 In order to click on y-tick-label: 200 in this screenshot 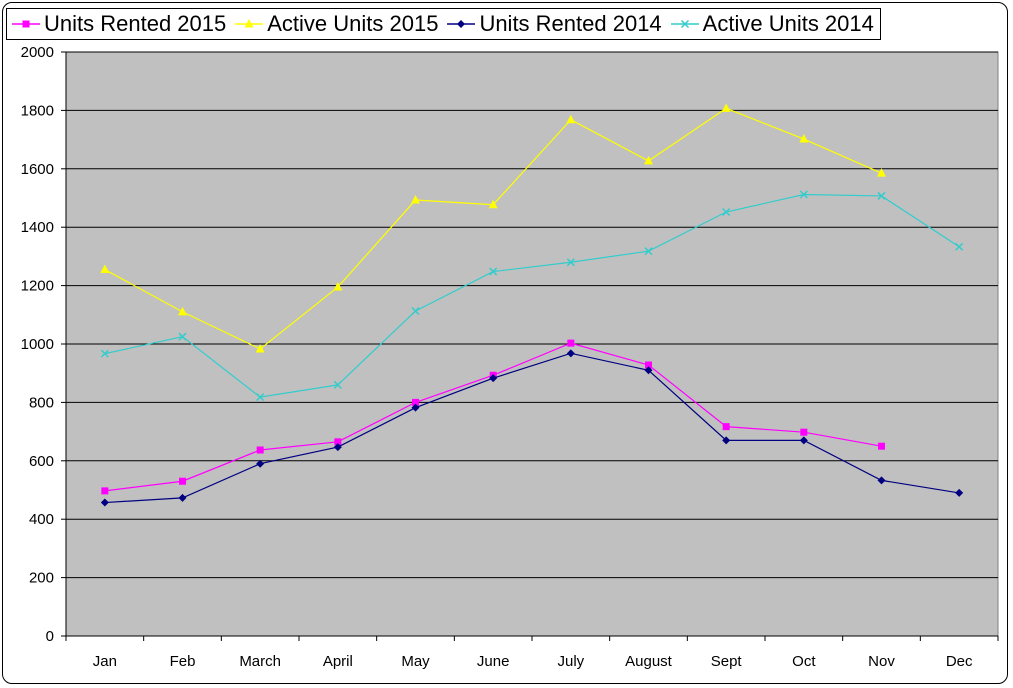, I will do `click(41, 578)`.